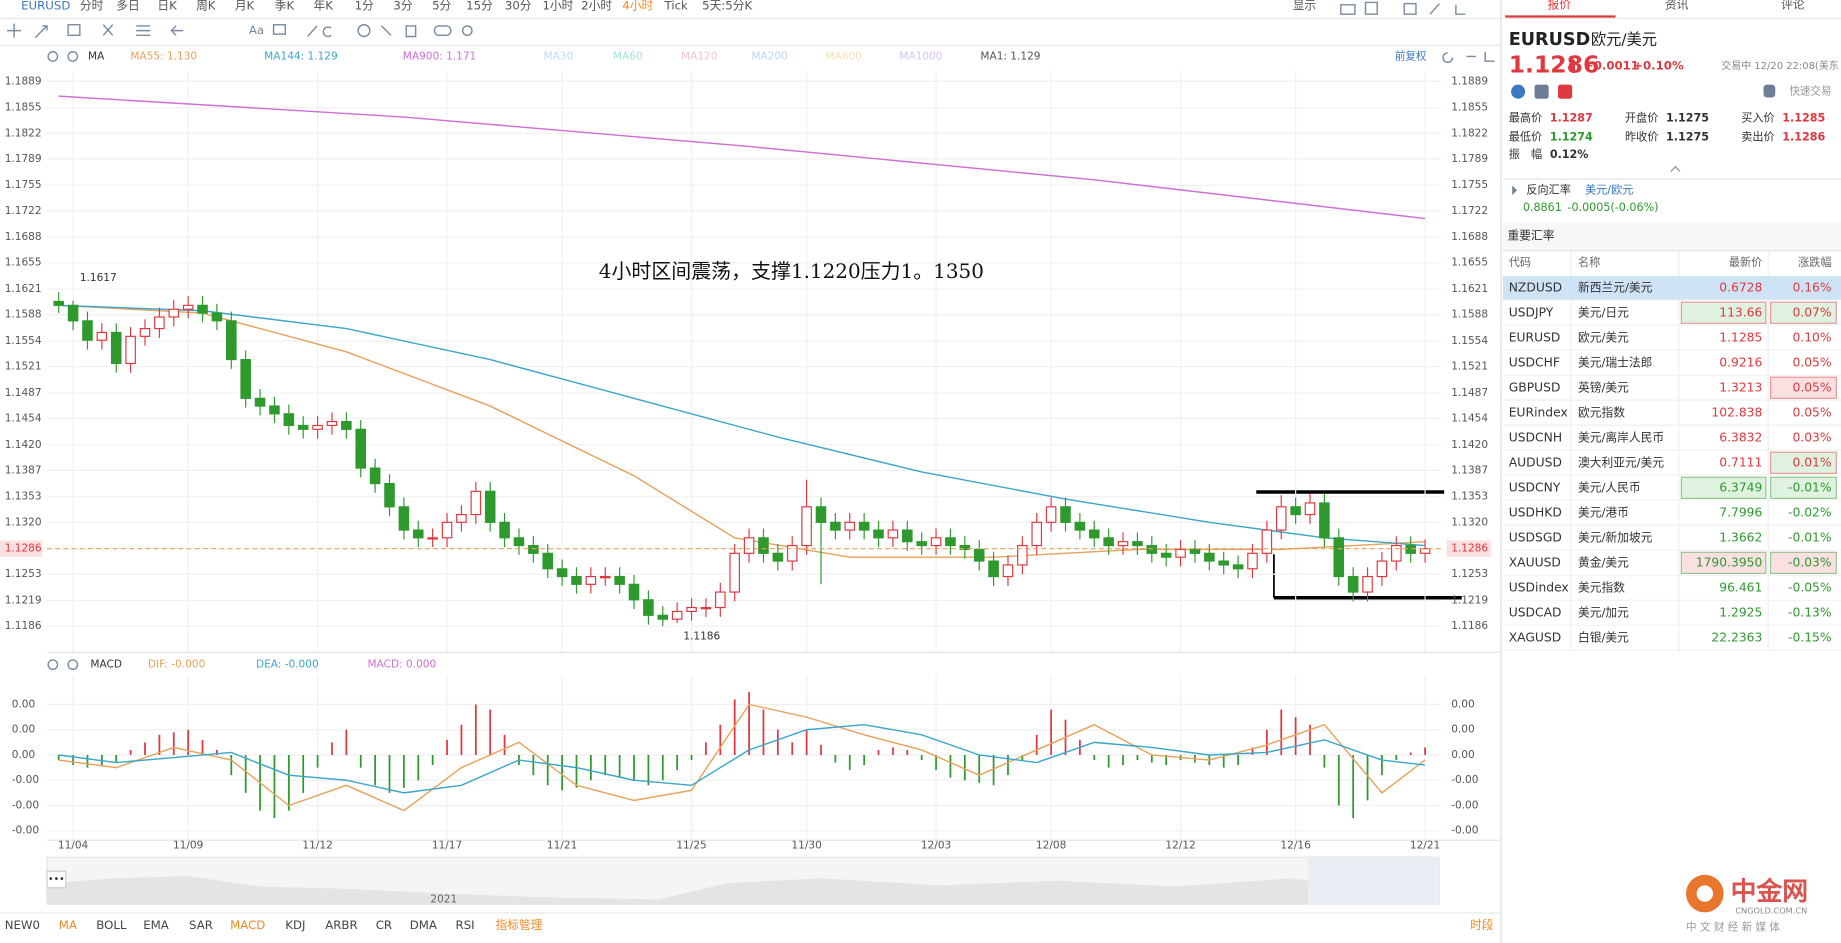  Describe the element at coordinates (442, 31) in the screenshot. I see `eye-tool` at that location.